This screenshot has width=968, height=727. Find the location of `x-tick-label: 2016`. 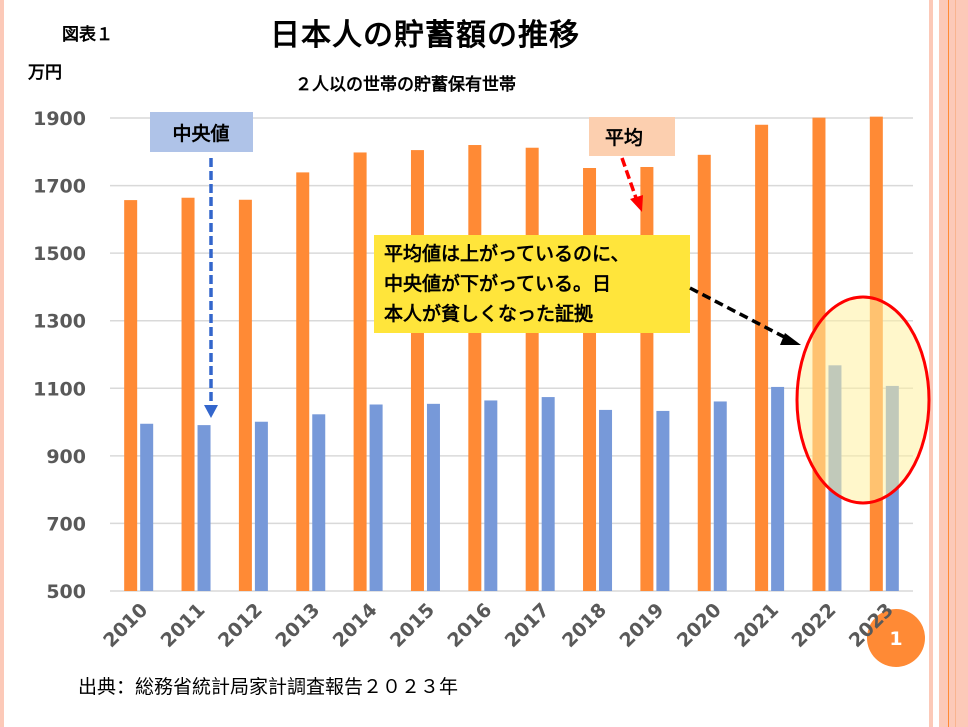

x-tick-label: 2016 is located at coordinates (469, 625).